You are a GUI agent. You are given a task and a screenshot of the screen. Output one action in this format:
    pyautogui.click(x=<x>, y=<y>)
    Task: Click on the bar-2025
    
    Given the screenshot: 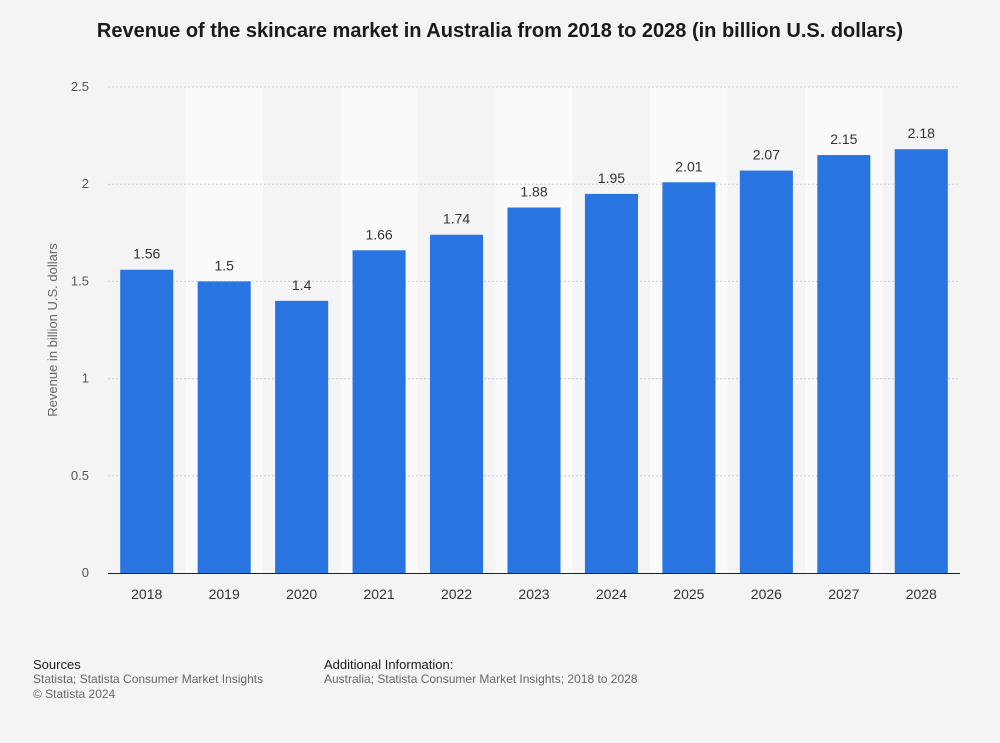 What is the action you would take?
    pyautogui.click(x=689, y=378)
    